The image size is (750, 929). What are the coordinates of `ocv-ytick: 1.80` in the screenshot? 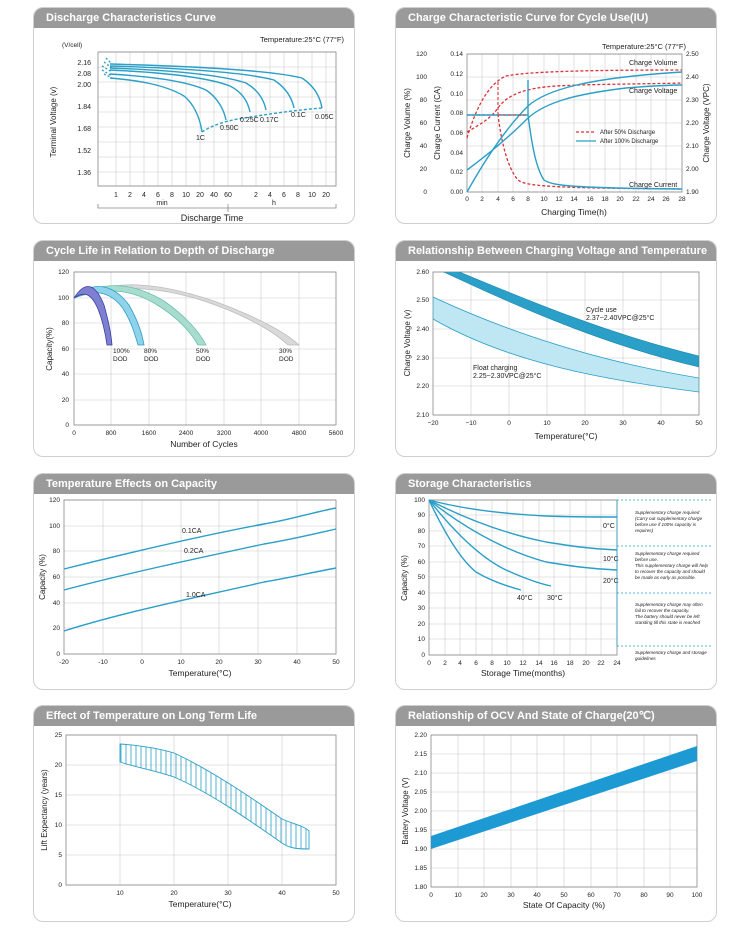 It's located at (420, 887).